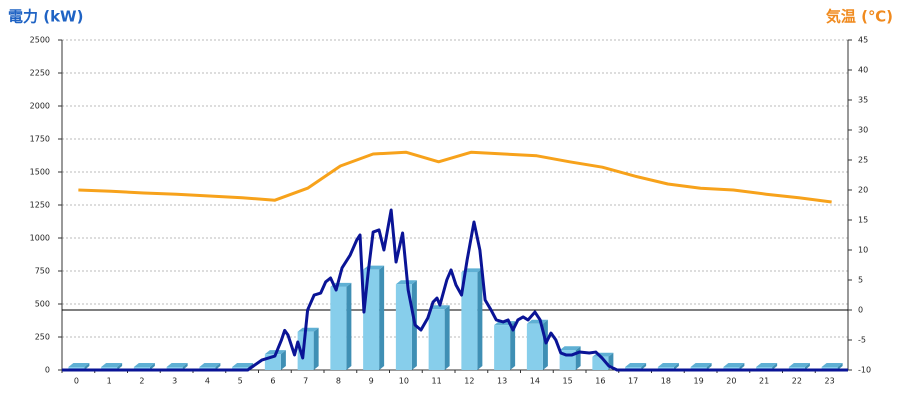 This screenshot has height=400, width=900. I want to click on y-tick-label: 2000, so click(40, 106).